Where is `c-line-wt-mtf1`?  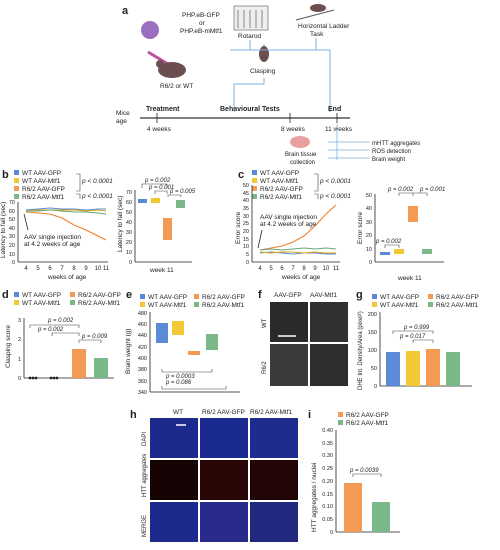
c-line-wt-mtf1 is located at coordinates (297, 252).